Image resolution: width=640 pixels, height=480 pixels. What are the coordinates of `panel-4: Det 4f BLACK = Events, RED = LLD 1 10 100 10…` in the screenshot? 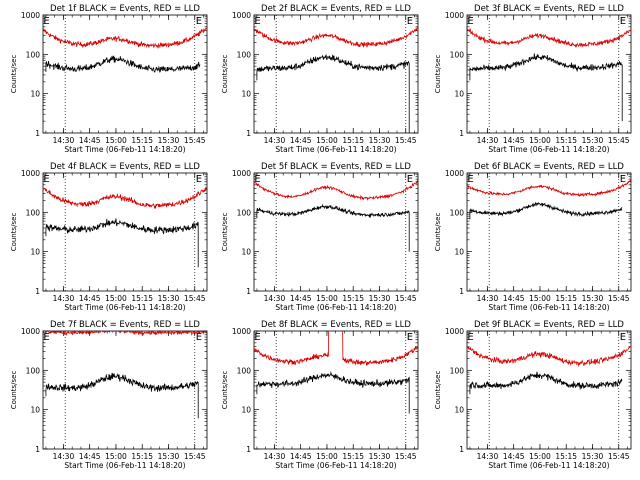 It's located at (109, 237).